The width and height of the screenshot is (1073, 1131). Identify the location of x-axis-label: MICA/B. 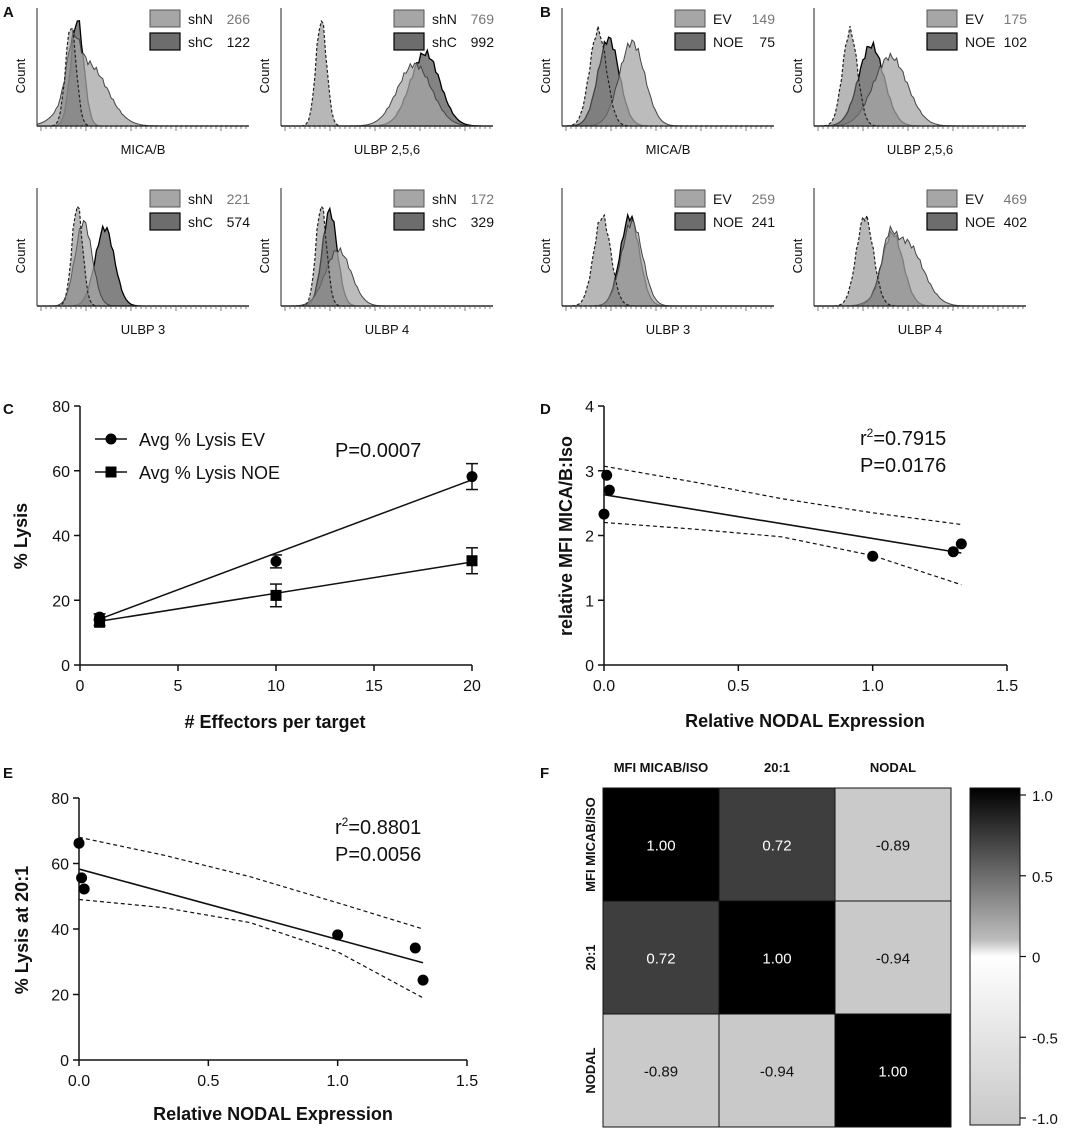
(143, 149).